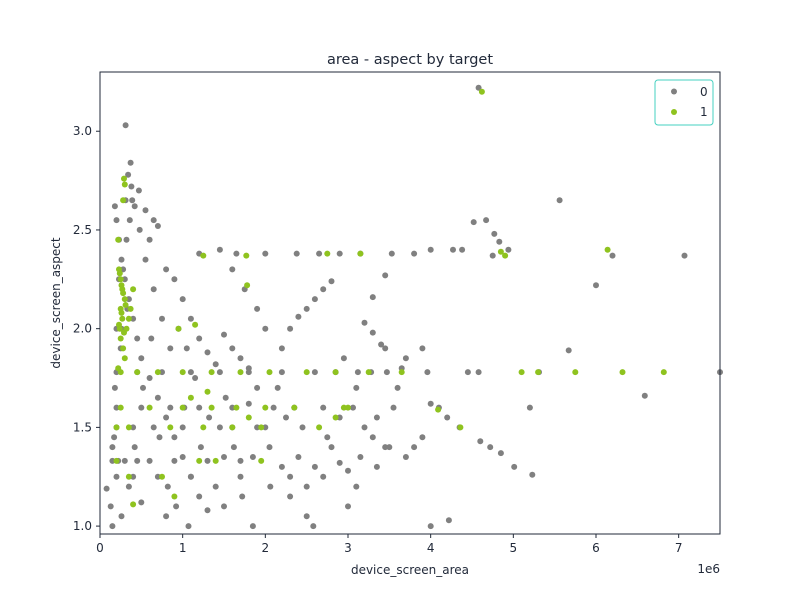 Image resolution: width=800 pixels, height=604 pixels. Describe the element at coordinates (266, 548) in the screenshot. I see `x-tick-label-2: 2` at that location.